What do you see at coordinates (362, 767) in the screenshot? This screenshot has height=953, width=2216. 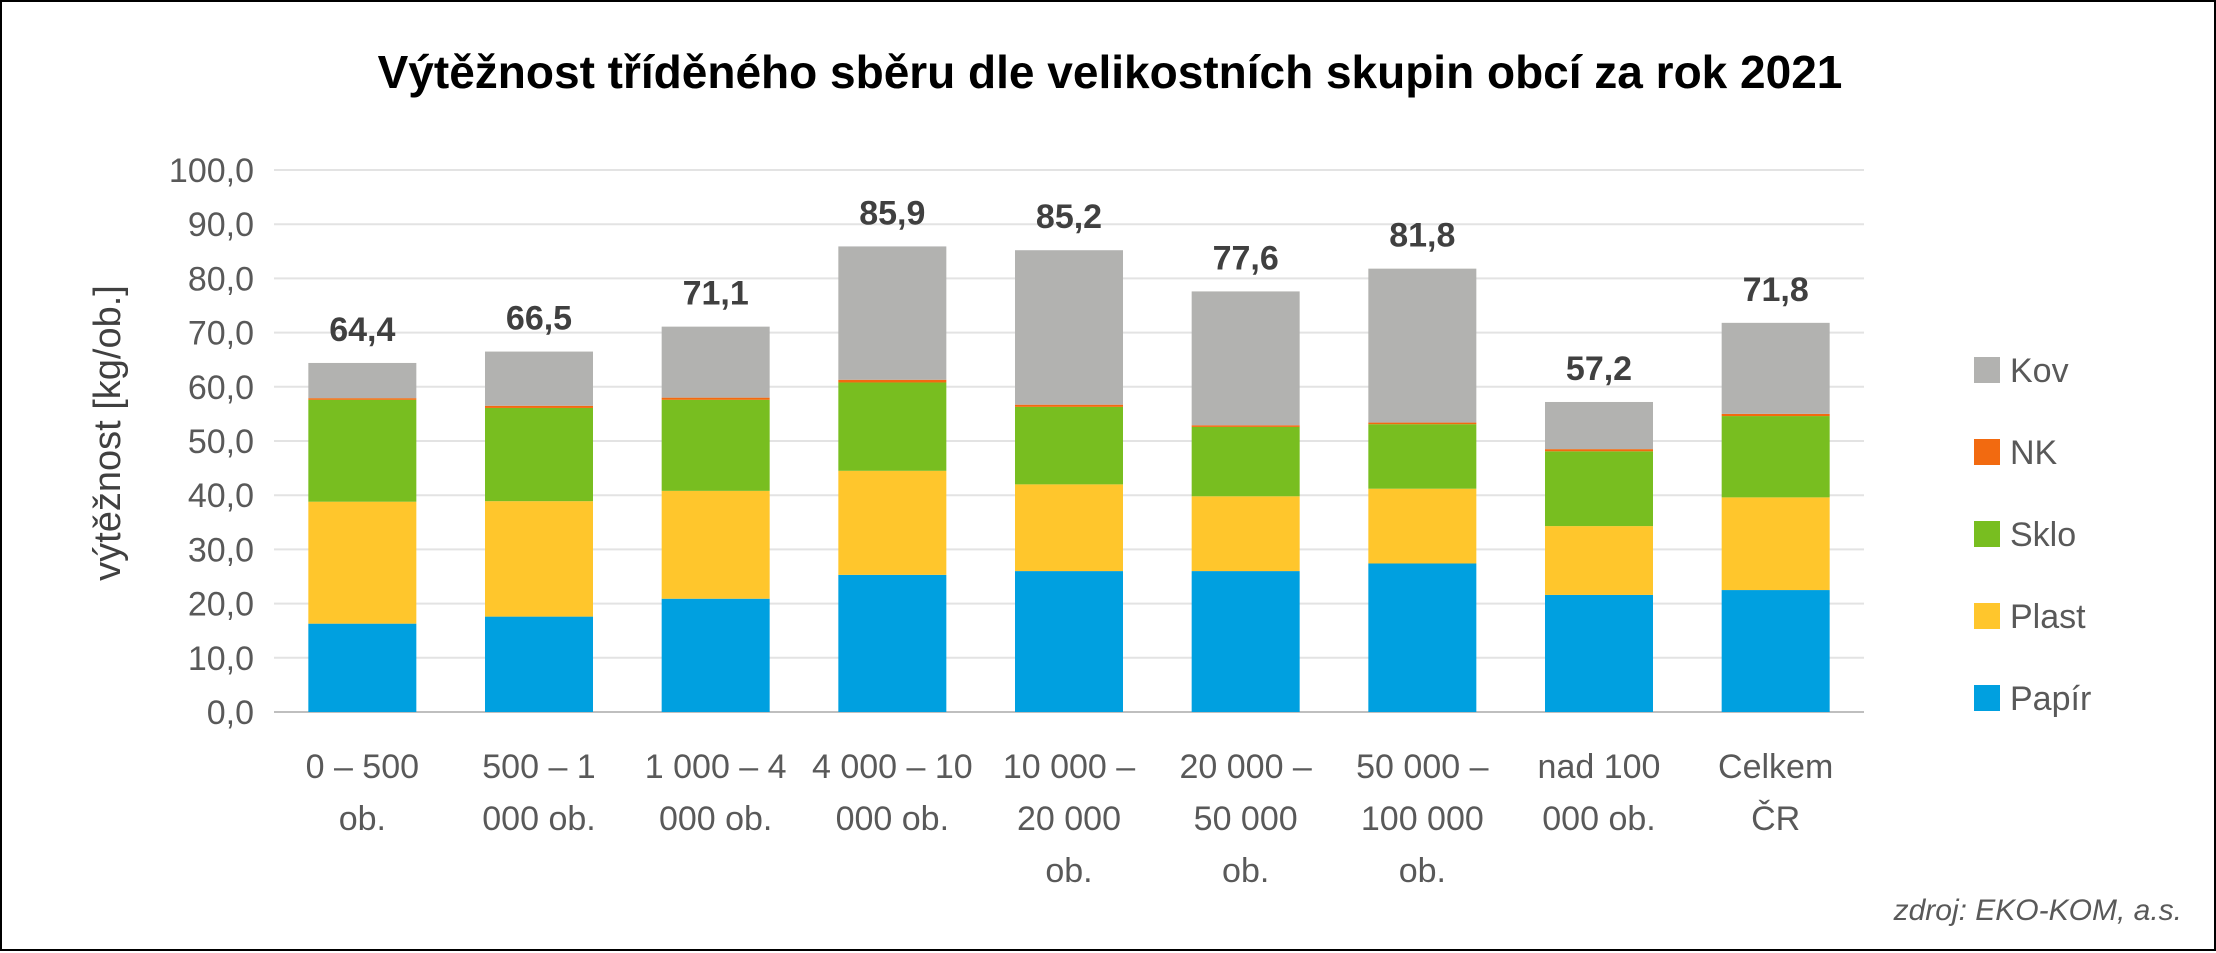 I see `x-tick-label: 0 – 500` at bounding box center [362, 767].